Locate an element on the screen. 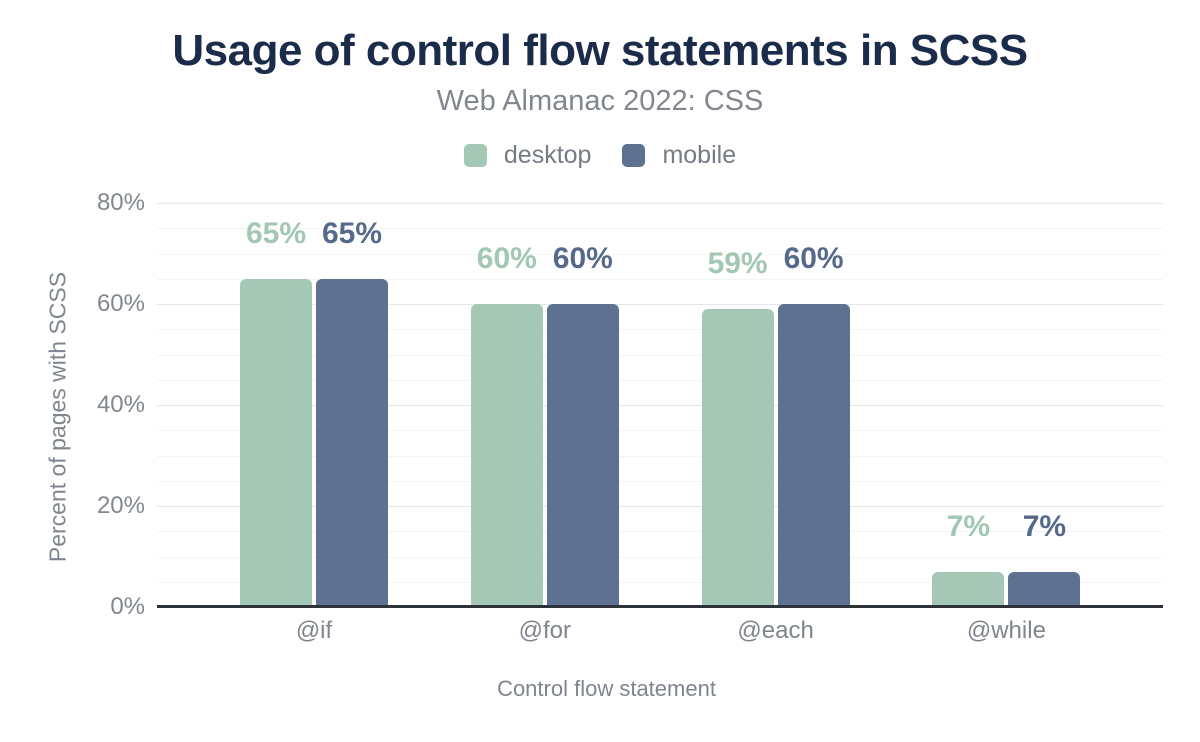 Image resolution: width=1200 pixels, height=742 pixels. x-tick-label: @if is located at coordinates (314, 630).